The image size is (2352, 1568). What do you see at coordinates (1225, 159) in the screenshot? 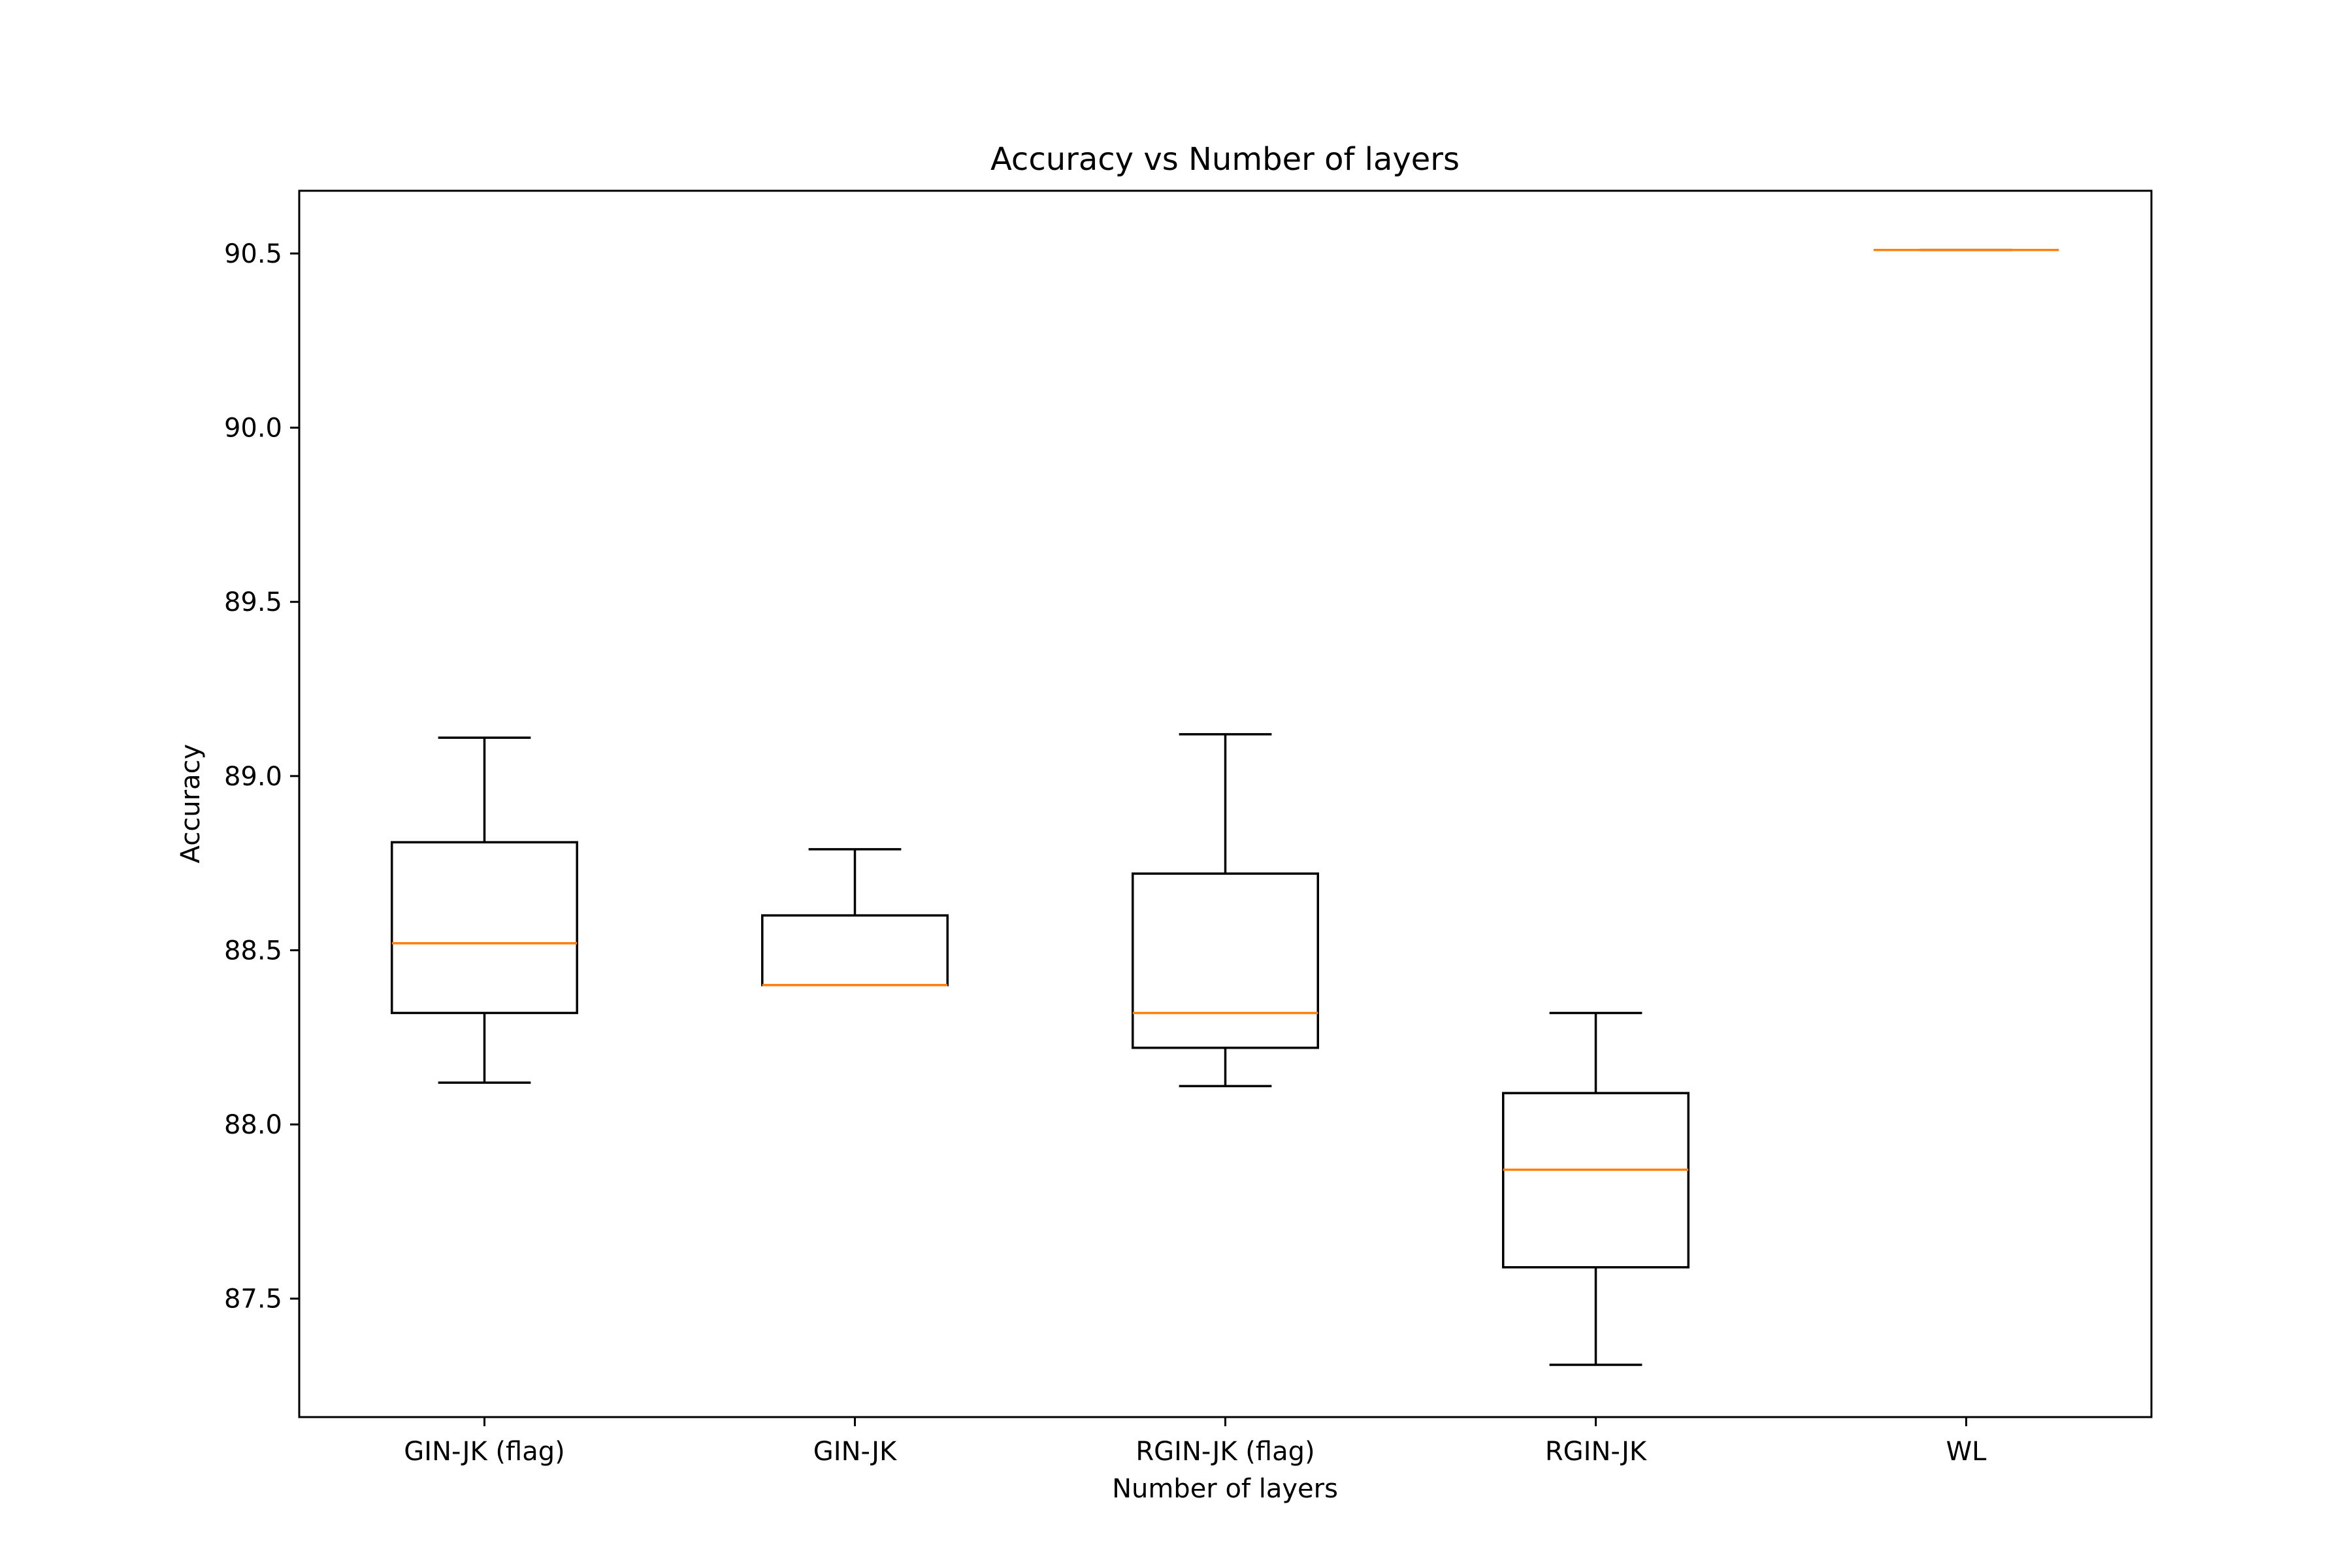
I see `chart-title: Accuracy vs Number of layers` at bounding box center [1225, 159].